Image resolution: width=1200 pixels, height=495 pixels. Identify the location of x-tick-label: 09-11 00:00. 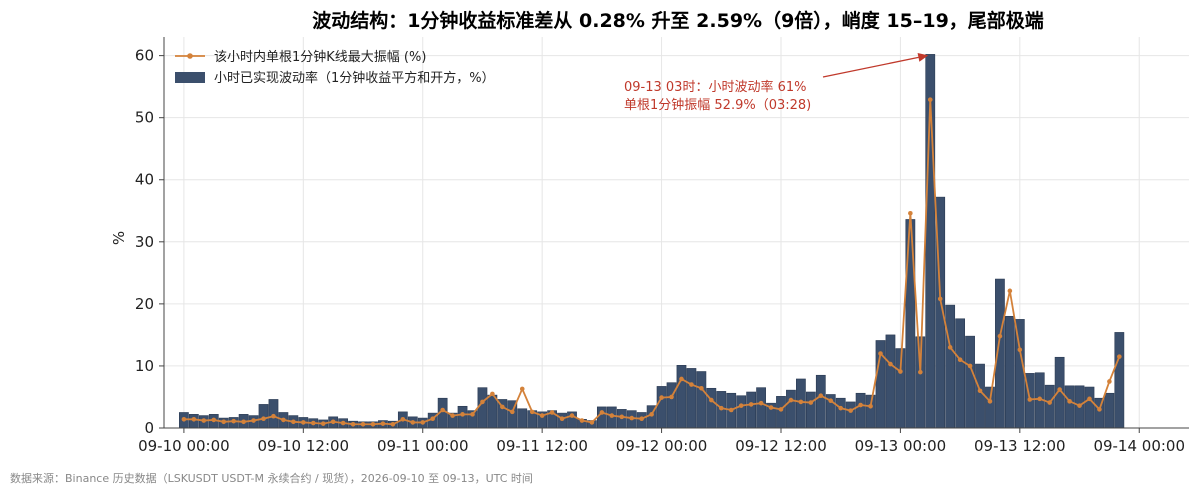
(423, 446).